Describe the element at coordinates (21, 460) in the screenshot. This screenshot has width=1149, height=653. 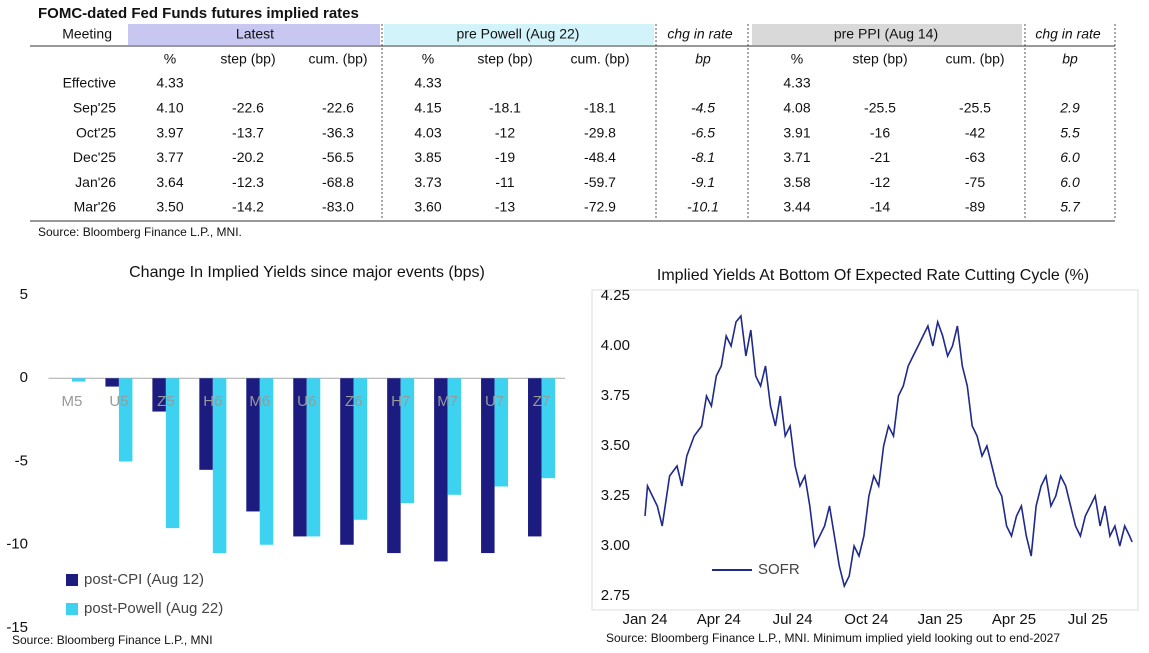
I see `y-tick-label: -5` at that location.